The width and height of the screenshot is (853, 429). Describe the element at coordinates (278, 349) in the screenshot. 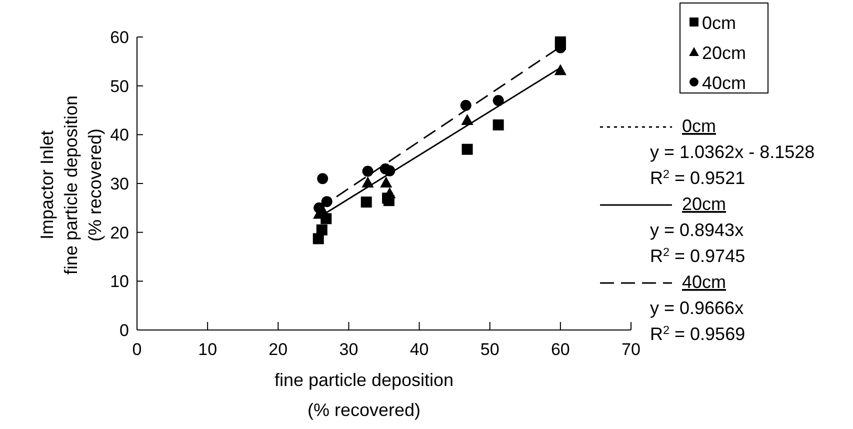

I see `x-tick-label: 20` at that location.